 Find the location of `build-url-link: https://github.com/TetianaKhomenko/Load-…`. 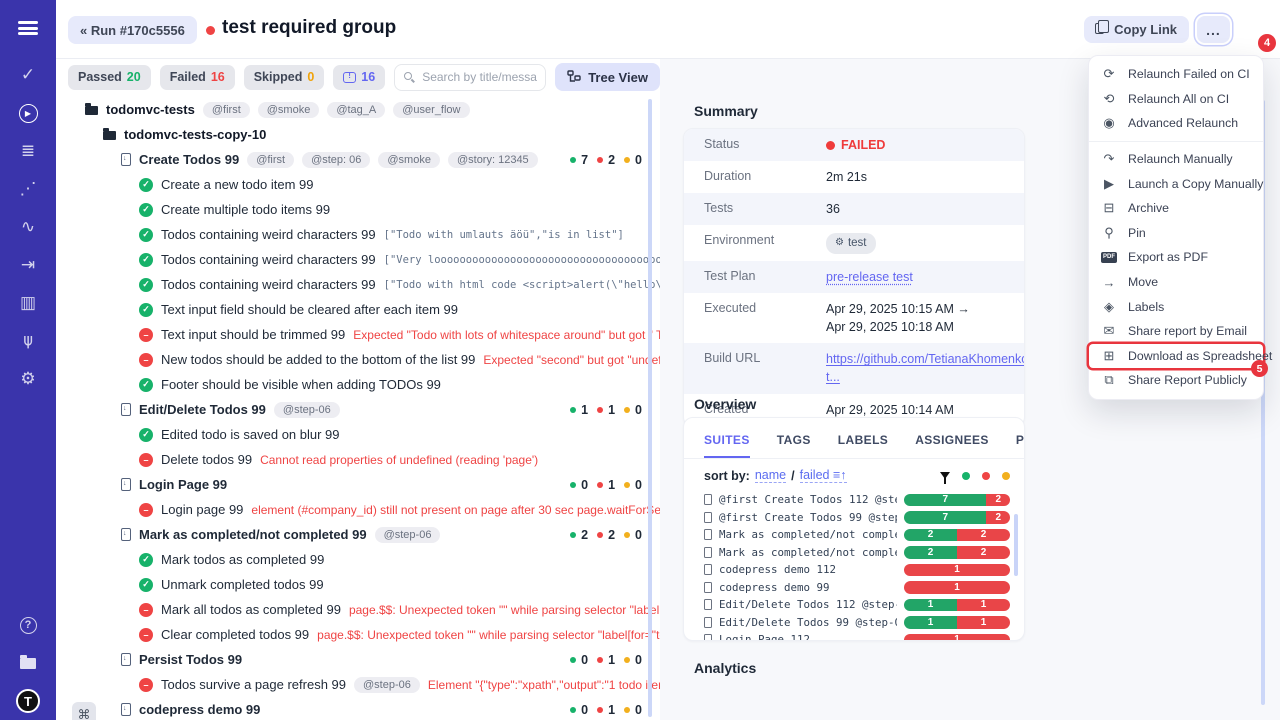

build-url-link: https://github.com/TetianaKhomenko/Load-… is located at coordinates (925, 368).